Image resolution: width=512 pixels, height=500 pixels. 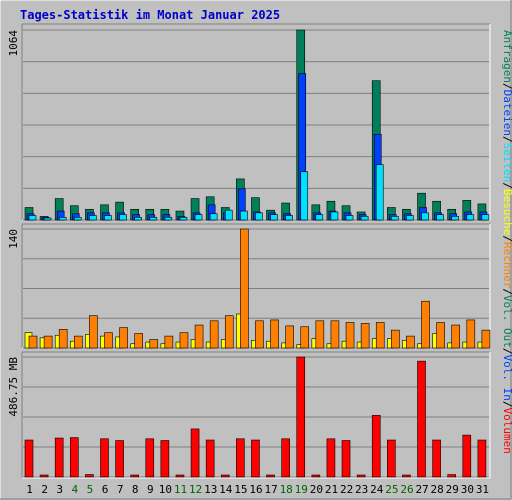 What do you see at coordinates (105, 489) in the screenshot?
I see `x-tick-label-day-6: 6` at bounding box center [105, 489].